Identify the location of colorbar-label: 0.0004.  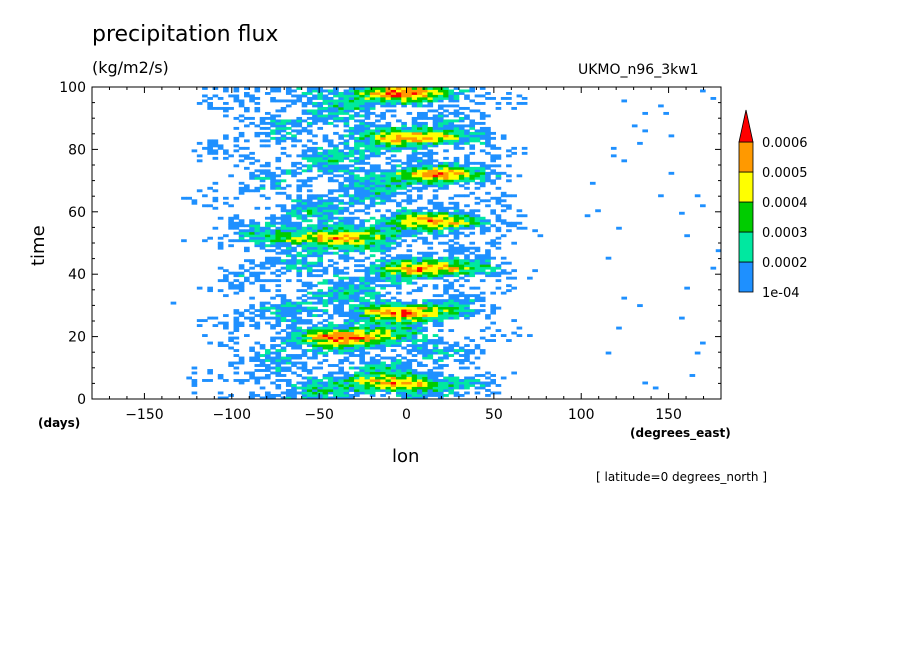
(785, 203).